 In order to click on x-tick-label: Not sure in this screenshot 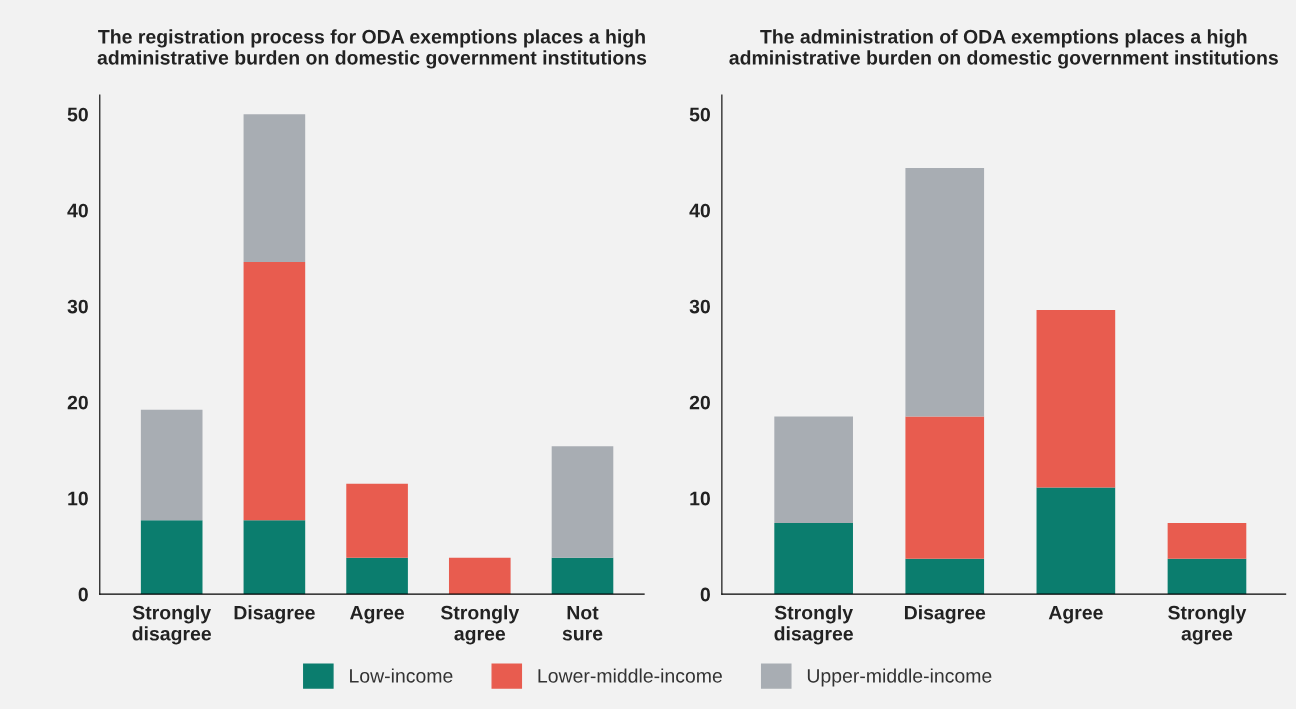, I will do `click(582, 623)`.